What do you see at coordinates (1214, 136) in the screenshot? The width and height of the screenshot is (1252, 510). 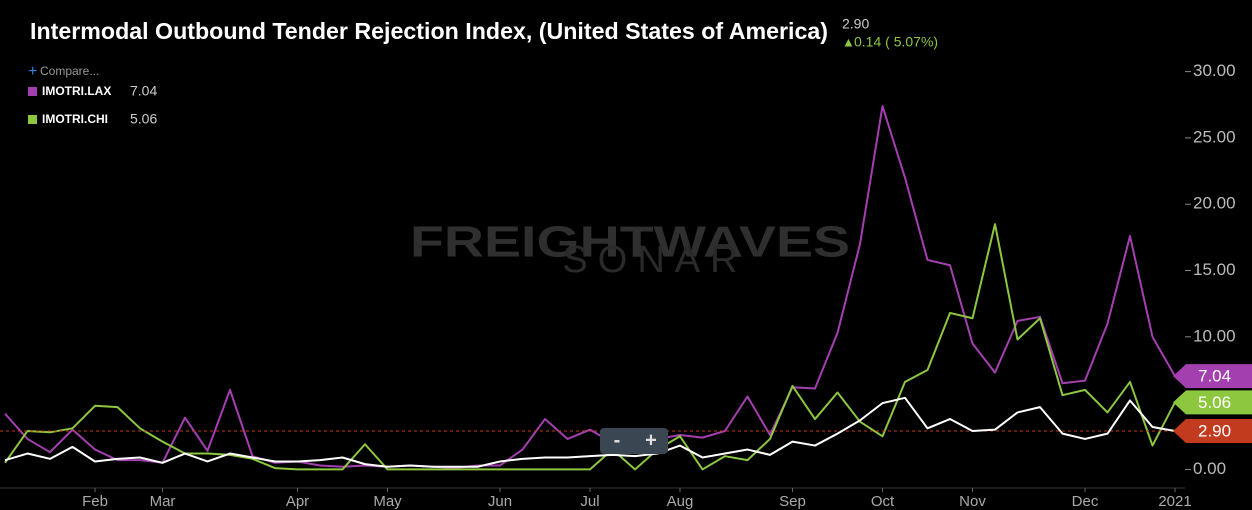 I see `y-tick-label: 25.00` at bounding box center [1214, 136].